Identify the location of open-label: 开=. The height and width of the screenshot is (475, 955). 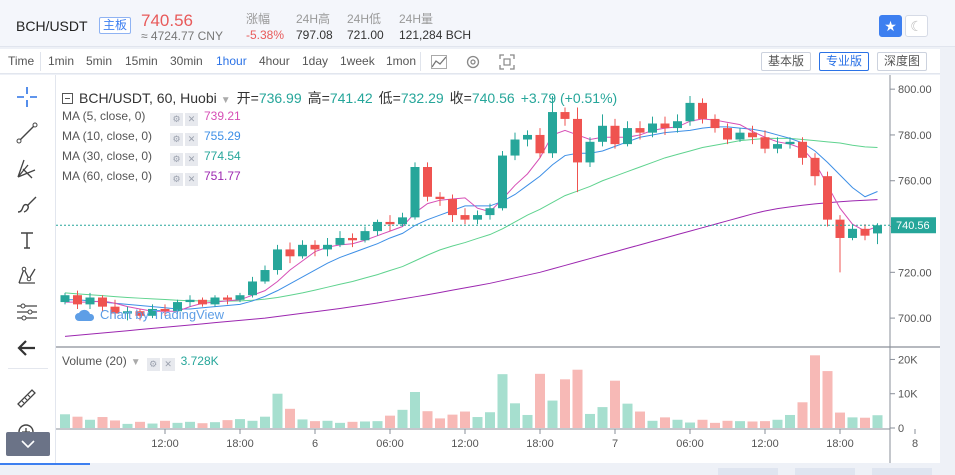
(247, 98).